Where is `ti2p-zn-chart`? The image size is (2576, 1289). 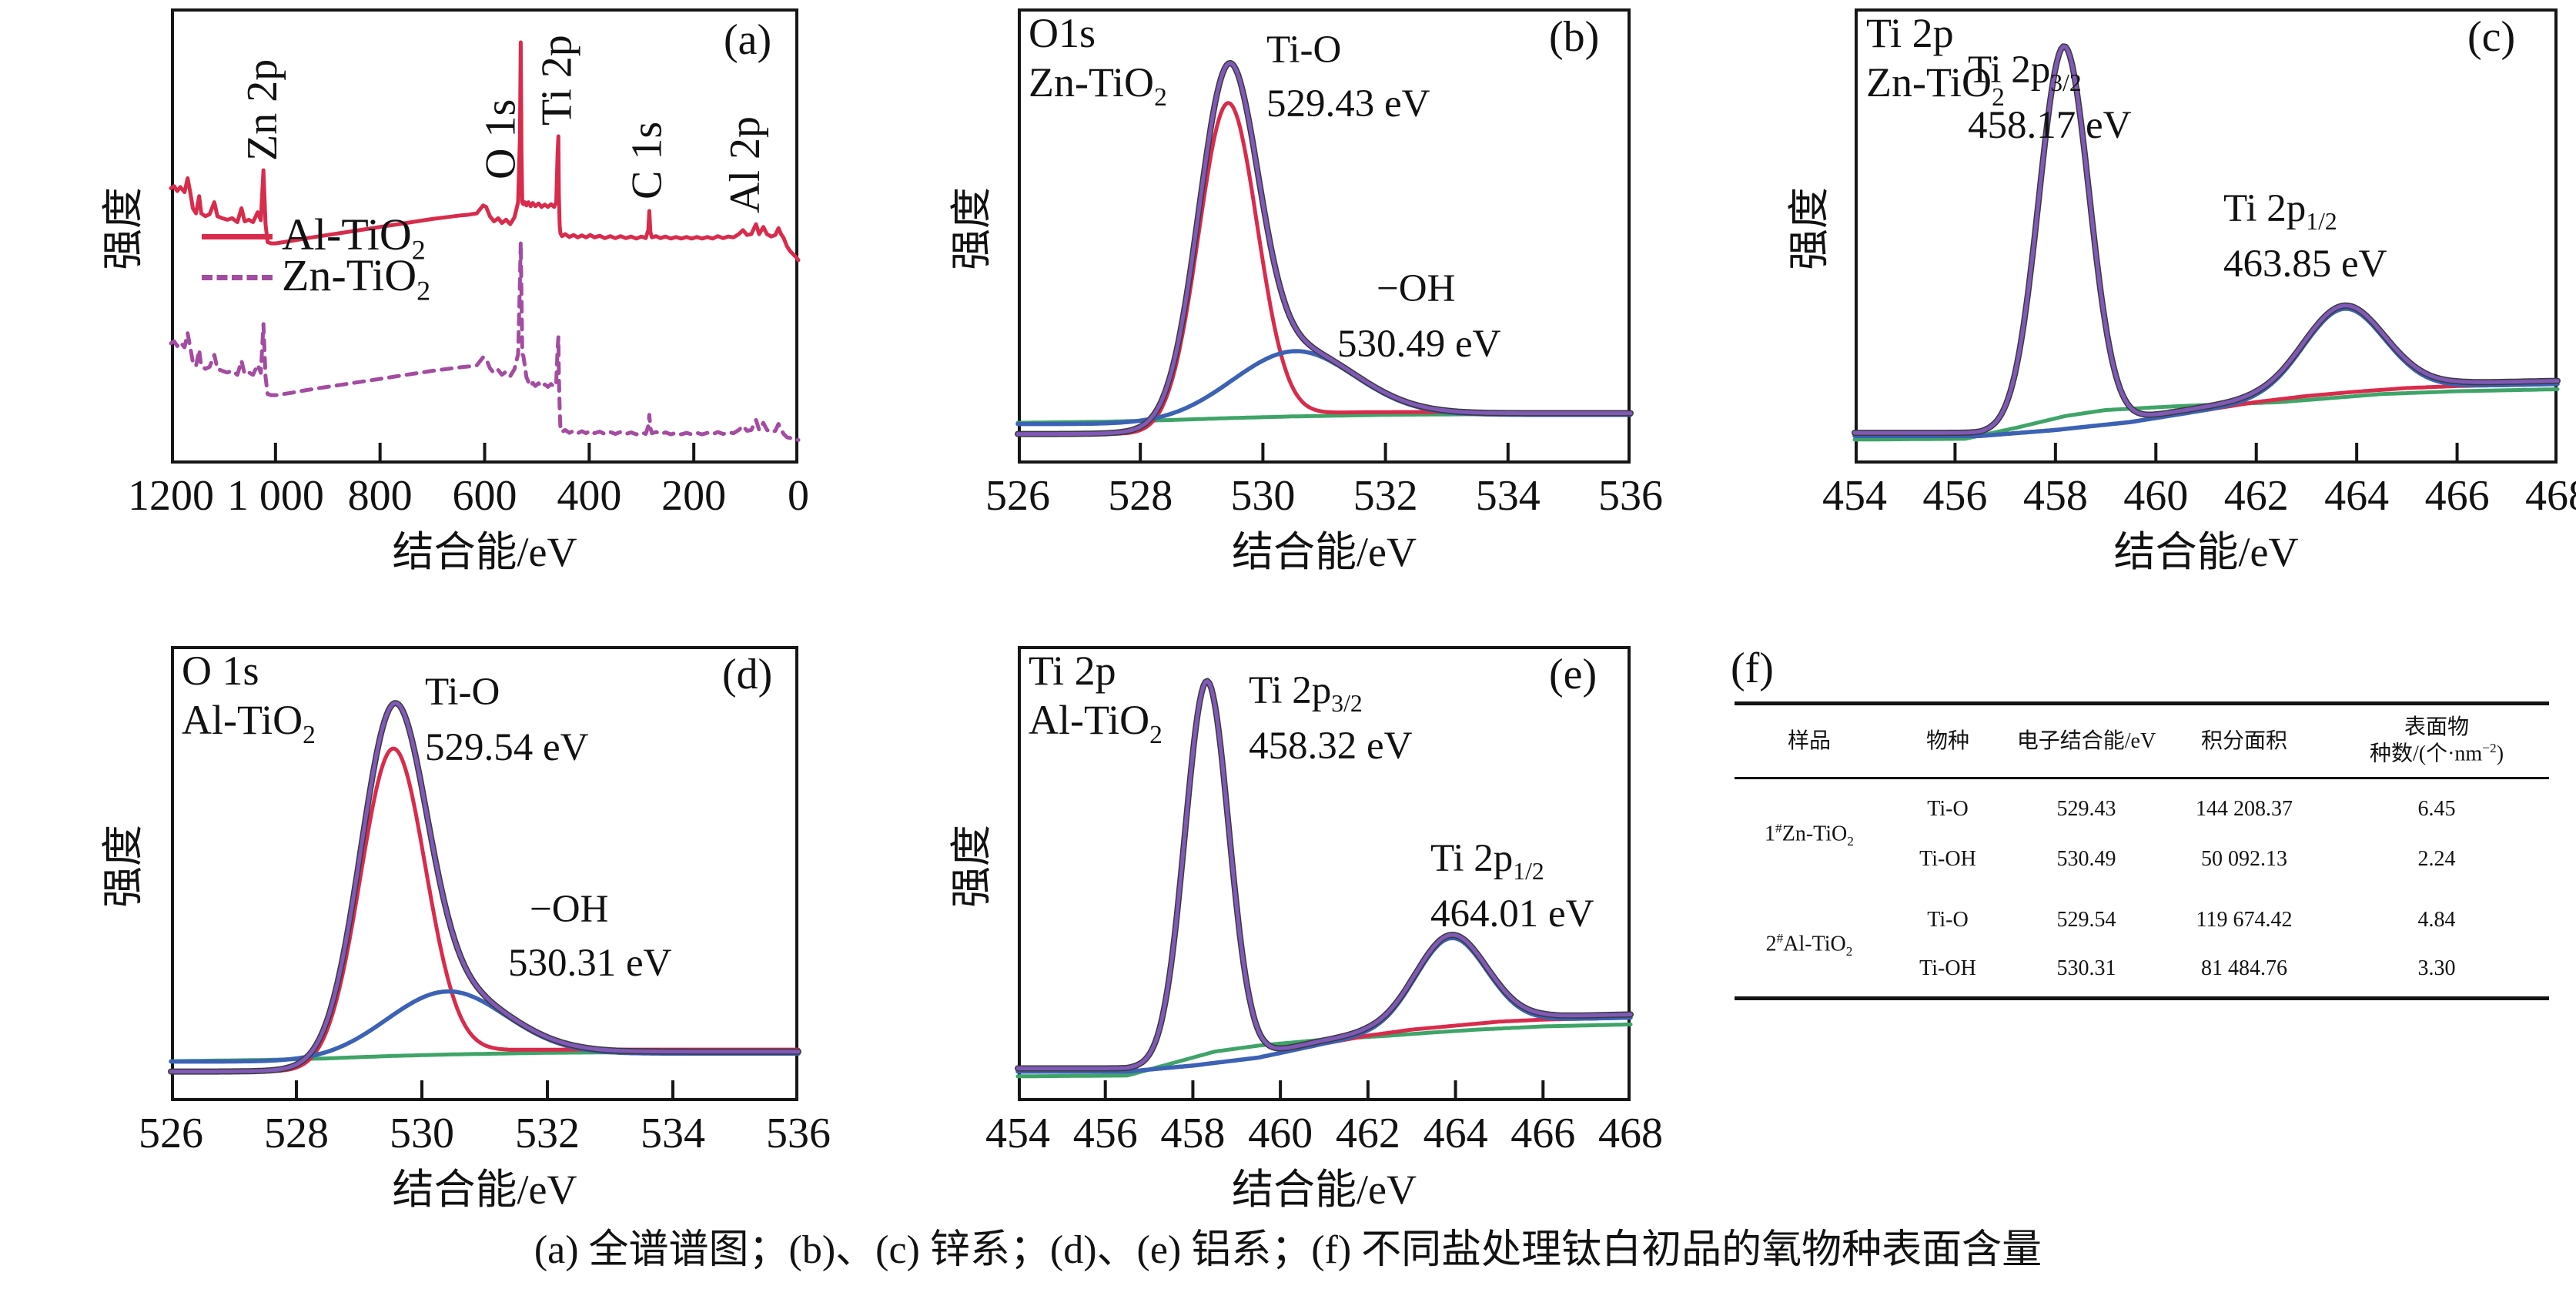 ti2p-zn-chart is located at coordinates (2207, 236).